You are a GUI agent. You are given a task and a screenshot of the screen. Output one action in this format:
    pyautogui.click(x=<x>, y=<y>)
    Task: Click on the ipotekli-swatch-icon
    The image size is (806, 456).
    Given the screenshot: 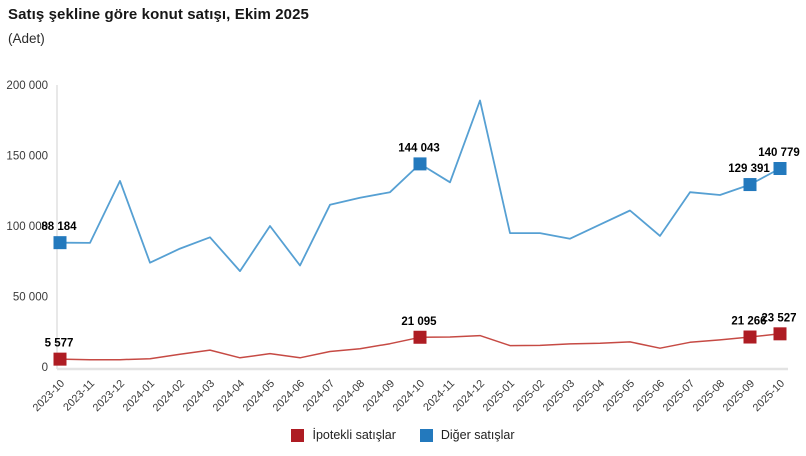 What is the action you would take?
    pyautogui.click(x=298, y=435)
    